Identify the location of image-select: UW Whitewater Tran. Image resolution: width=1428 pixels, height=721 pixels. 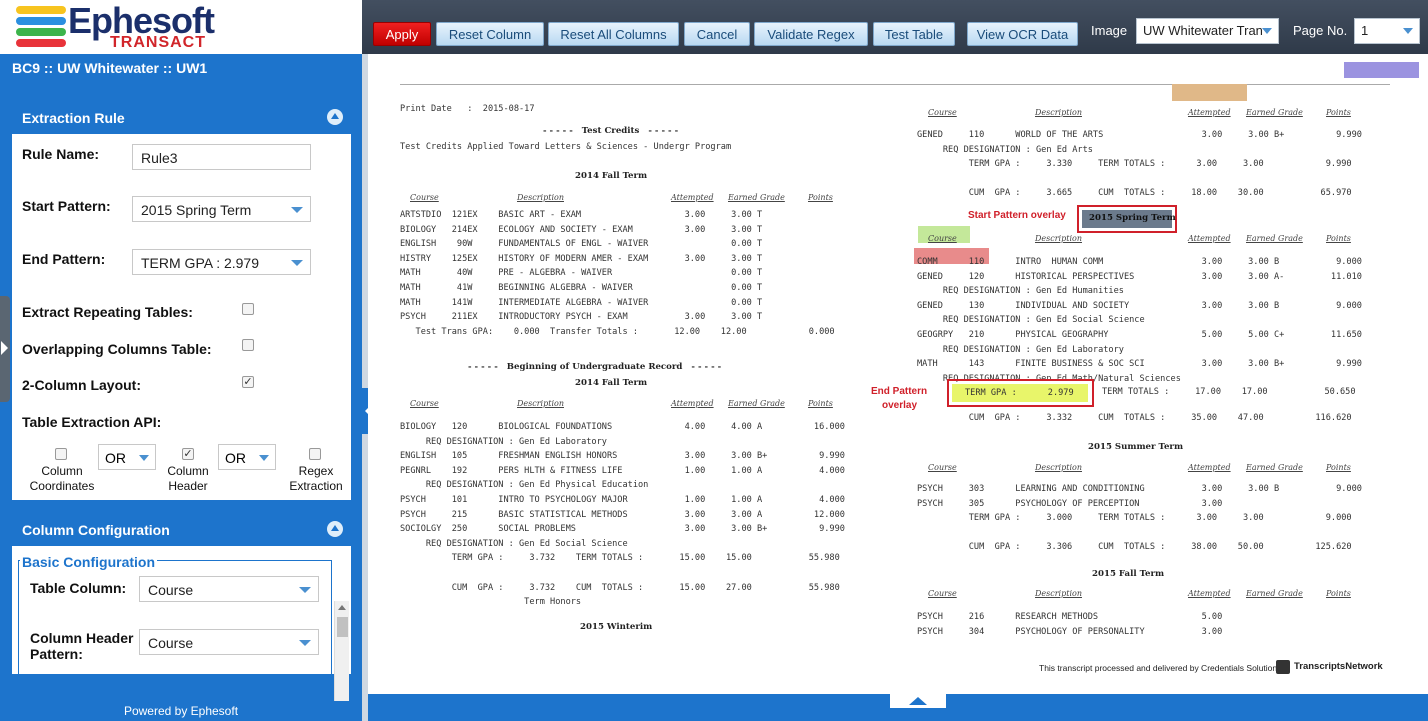
(1207, 31).